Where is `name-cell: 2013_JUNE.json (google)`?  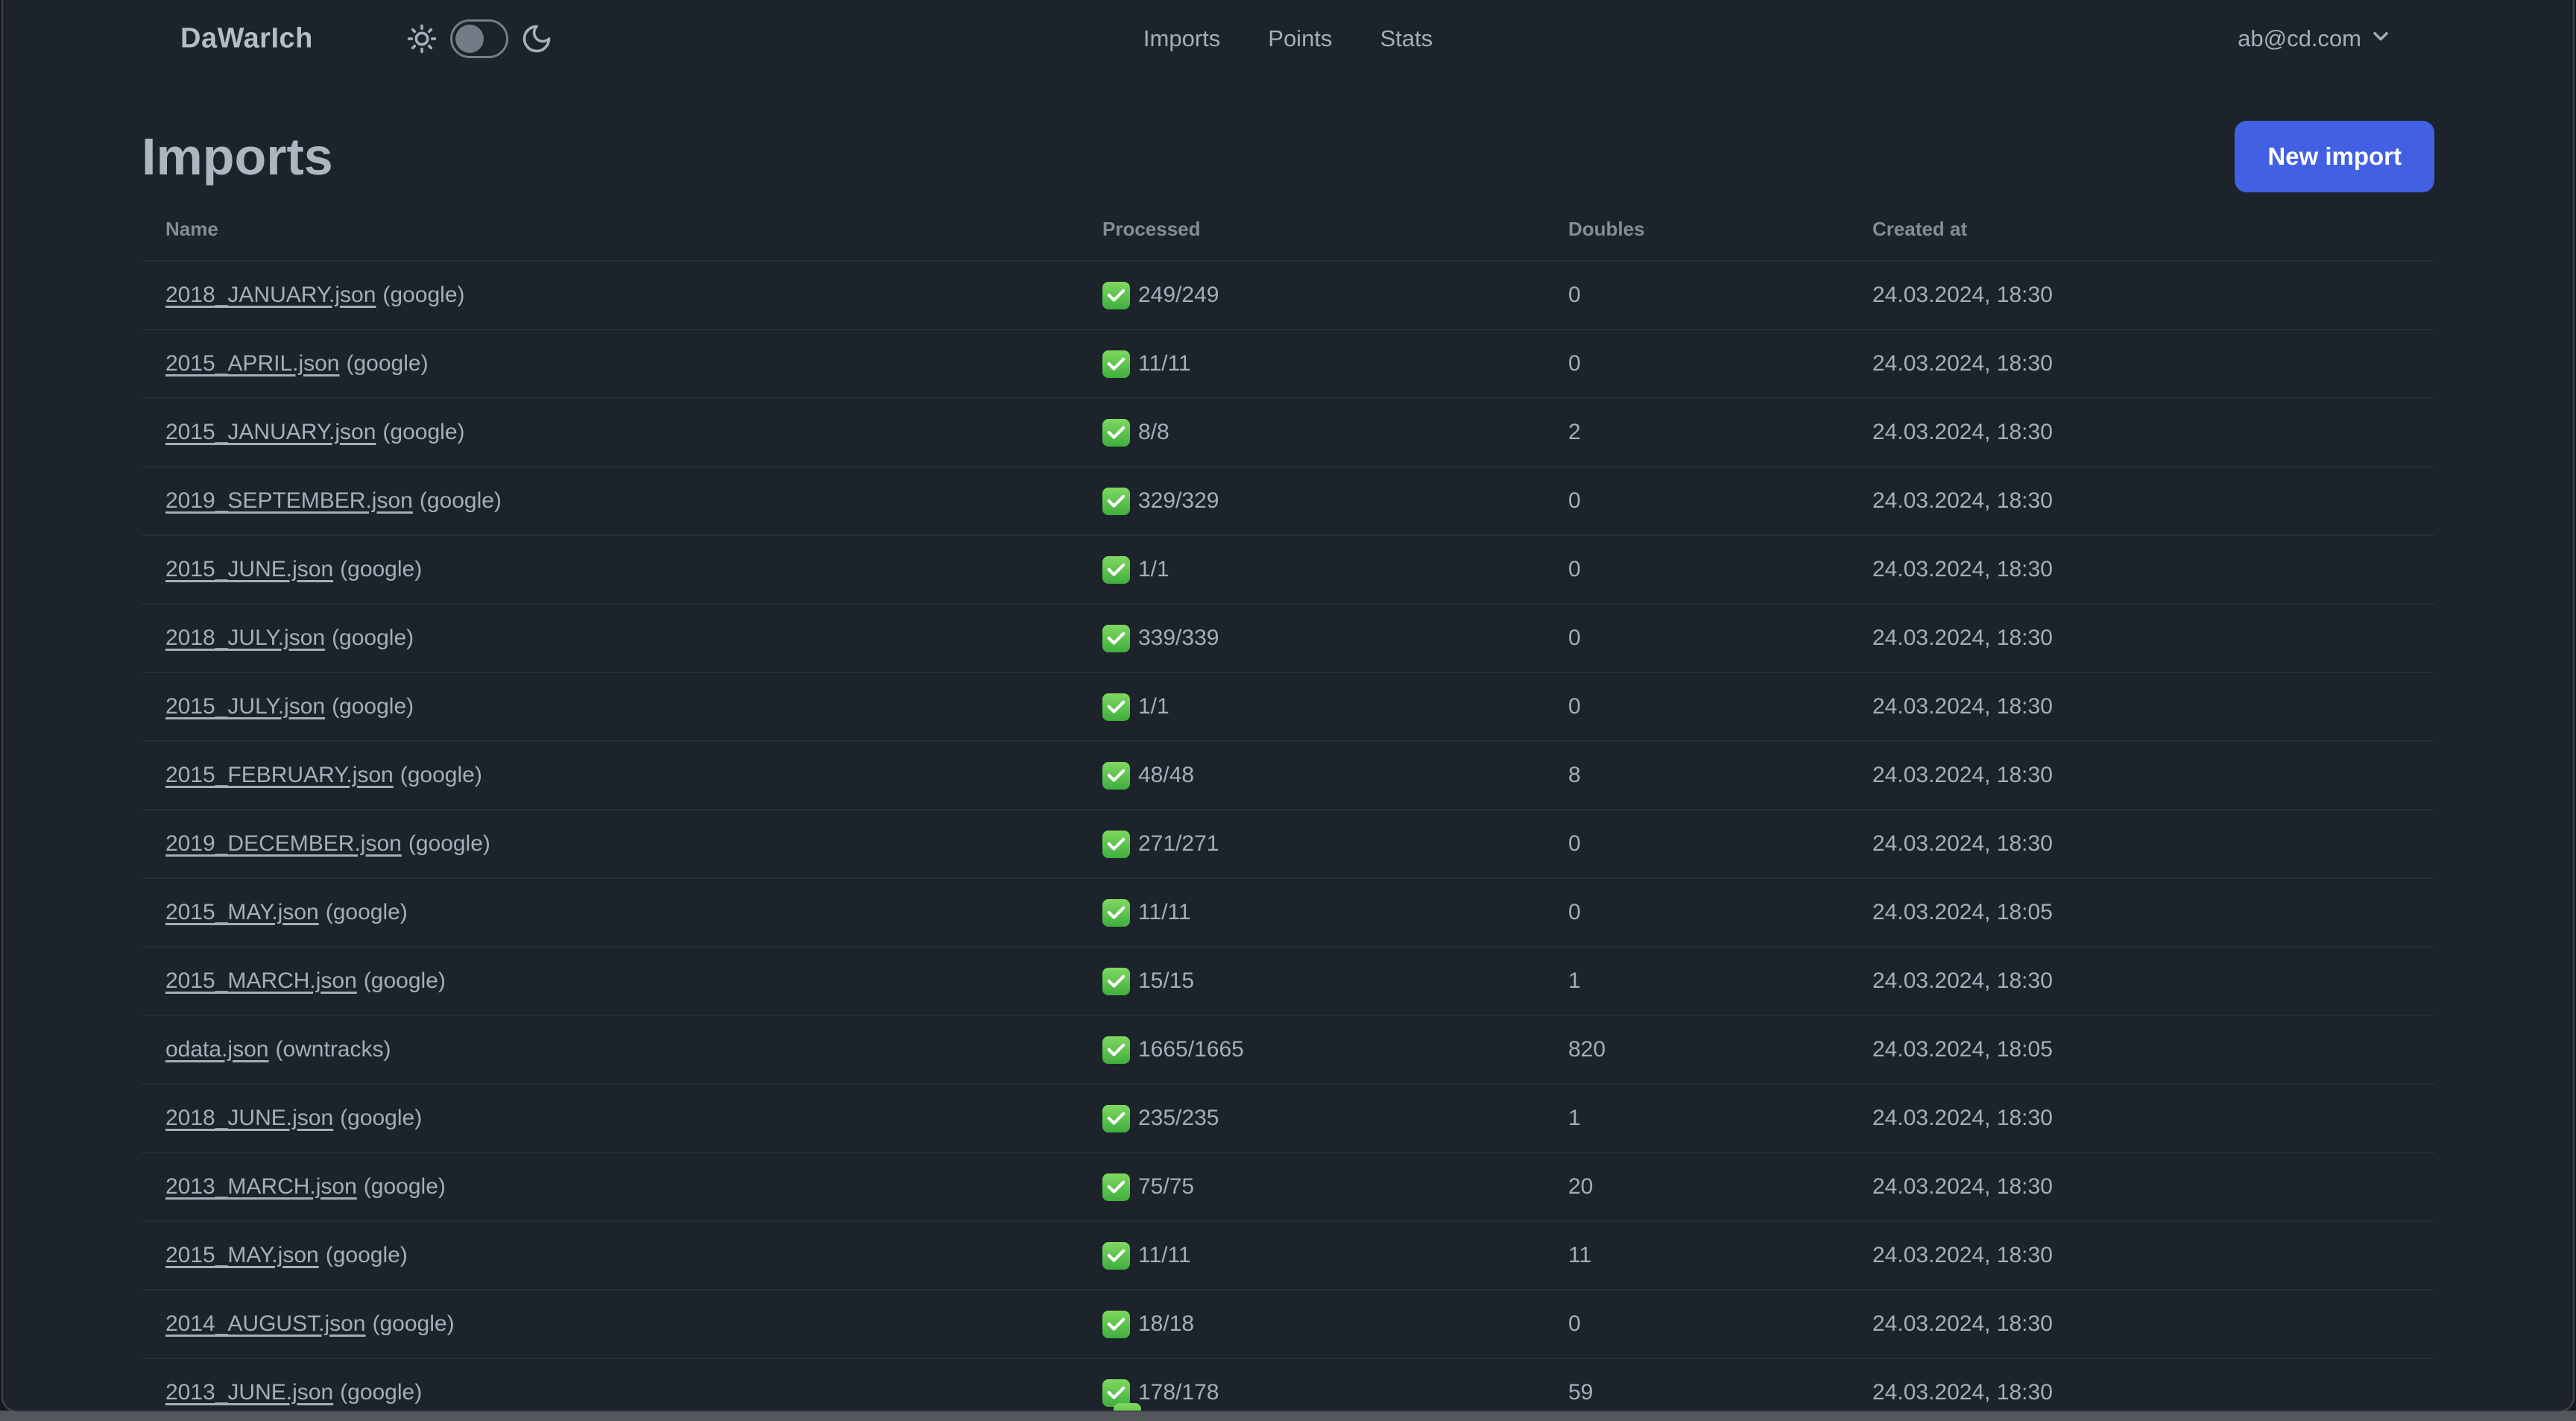
name-cell: 2013_JUNE.json (google) is located at coordinates (610, 1384).